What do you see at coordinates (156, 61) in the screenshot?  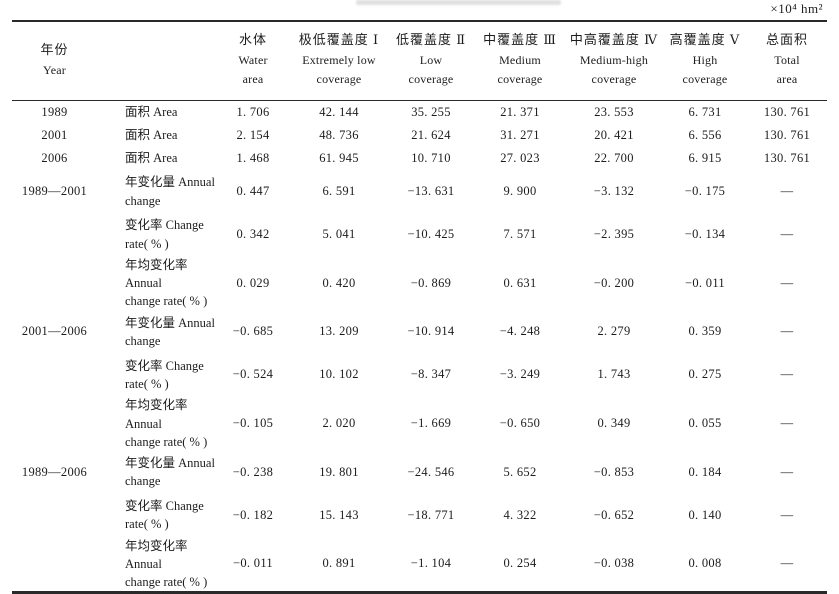 I see `col-header-metric` at bounding box center [156, 61].